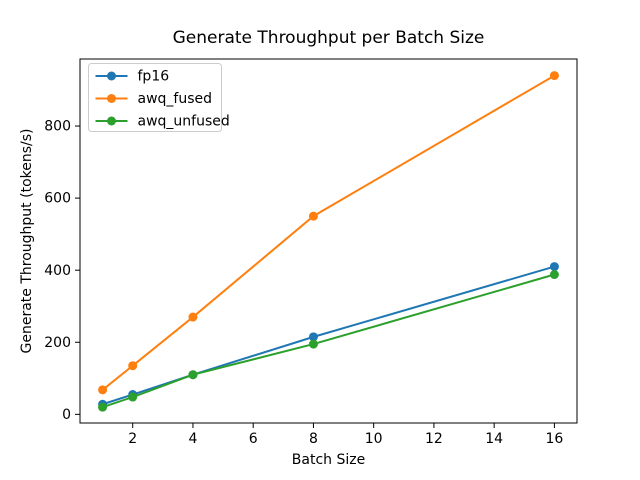 This screenshot has width=640, height=480. I want to click on x-tick-label: 10, so click(374, 439).